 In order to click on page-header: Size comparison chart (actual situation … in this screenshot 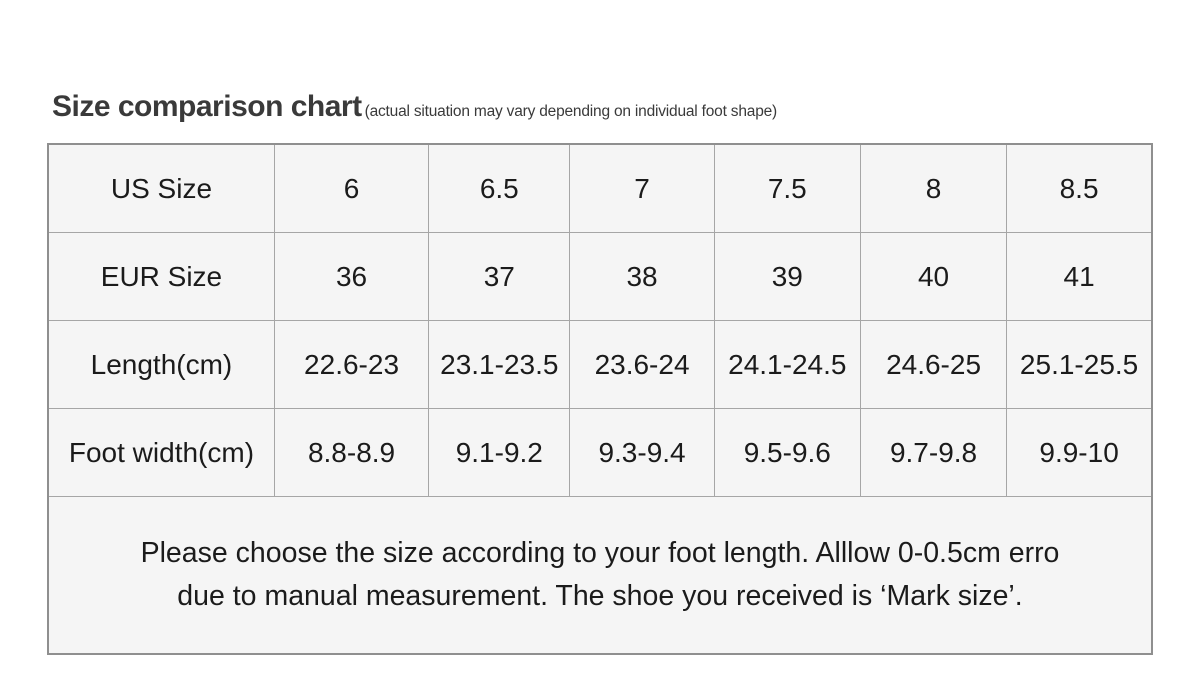, I will do `click(414, 107)`.